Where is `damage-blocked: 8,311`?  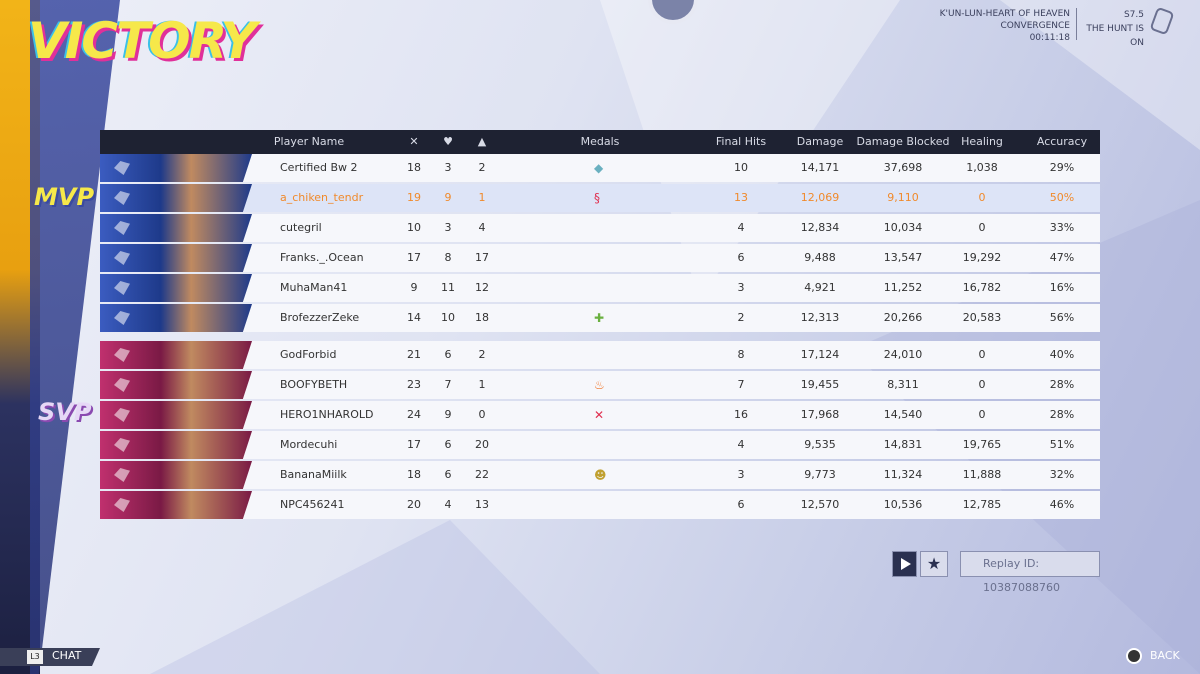 damage-blocked: 8,311 is located at coordinates (903, 384).